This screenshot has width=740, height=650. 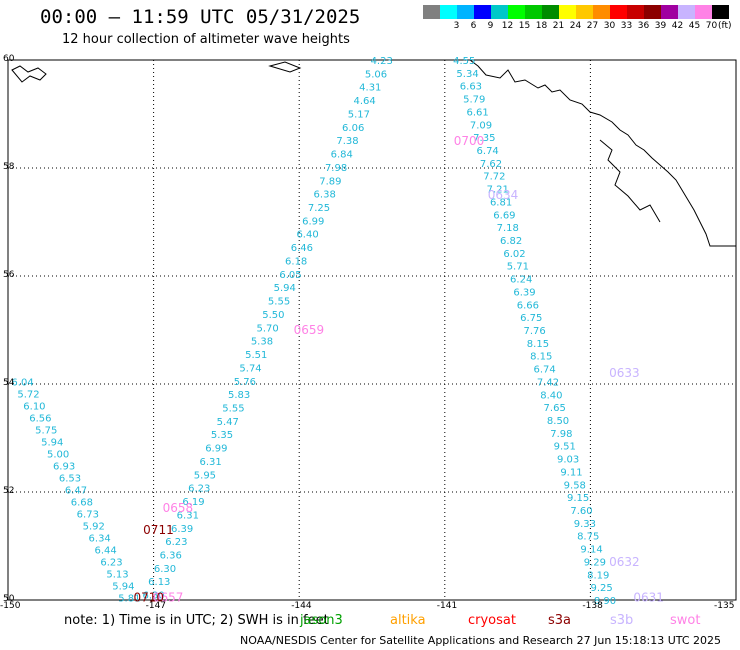 What do you see at coordinates (528, 305) in the screenshot?
I see `wave-height-label: 6.66` at bounding box center [528, 305].